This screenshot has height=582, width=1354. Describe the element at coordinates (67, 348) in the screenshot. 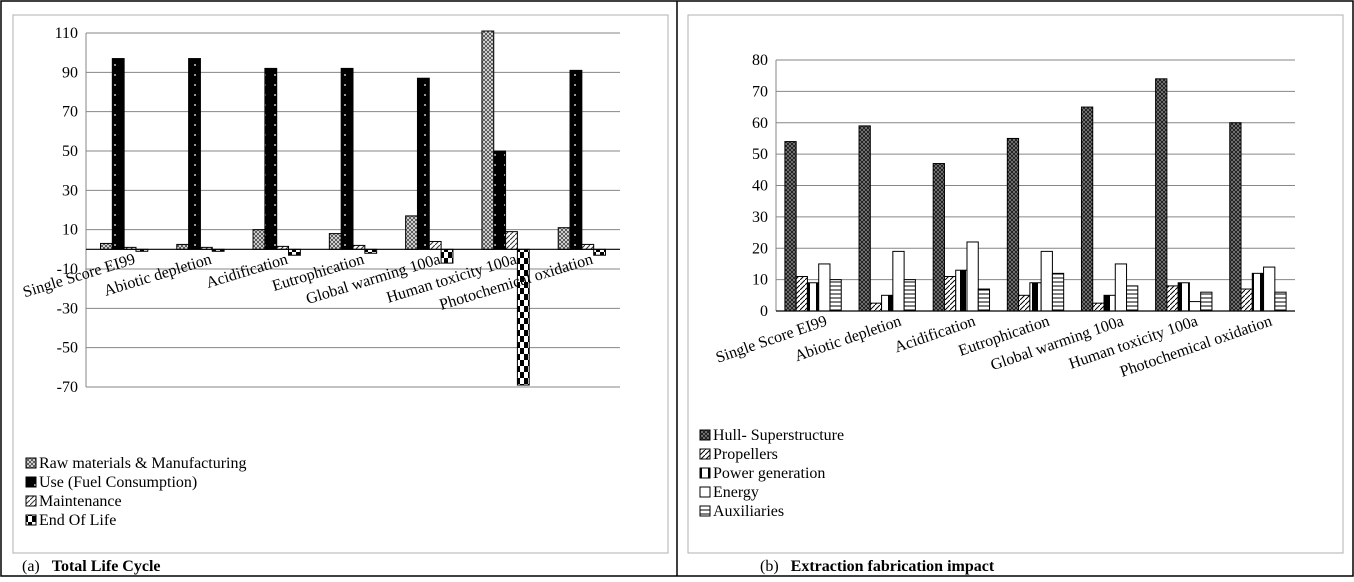

I see `chart0-ytick-label: -50` at that location.